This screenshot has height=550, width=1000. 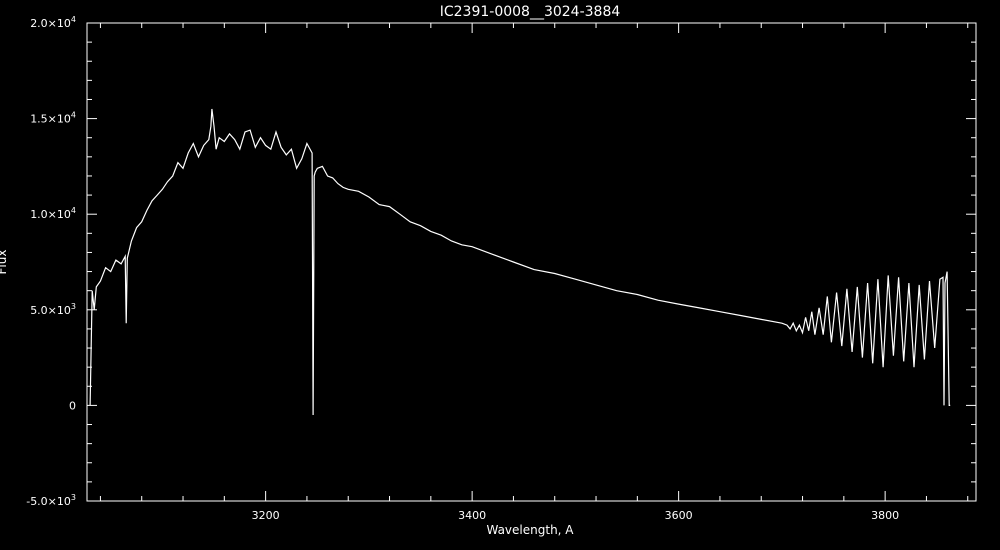 What do you see at coordinates (679, 515) in the screenshot?
I see `x-tick-label: 3600` at bounding box center [679, 515].